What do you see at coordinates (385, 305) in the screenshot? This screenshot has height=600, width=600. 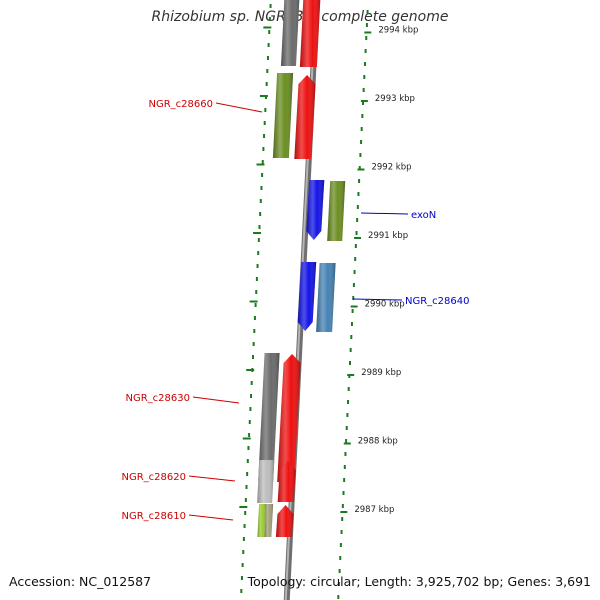 I see `tick-label: 2990 kbp` at bounding box center [385, 305].